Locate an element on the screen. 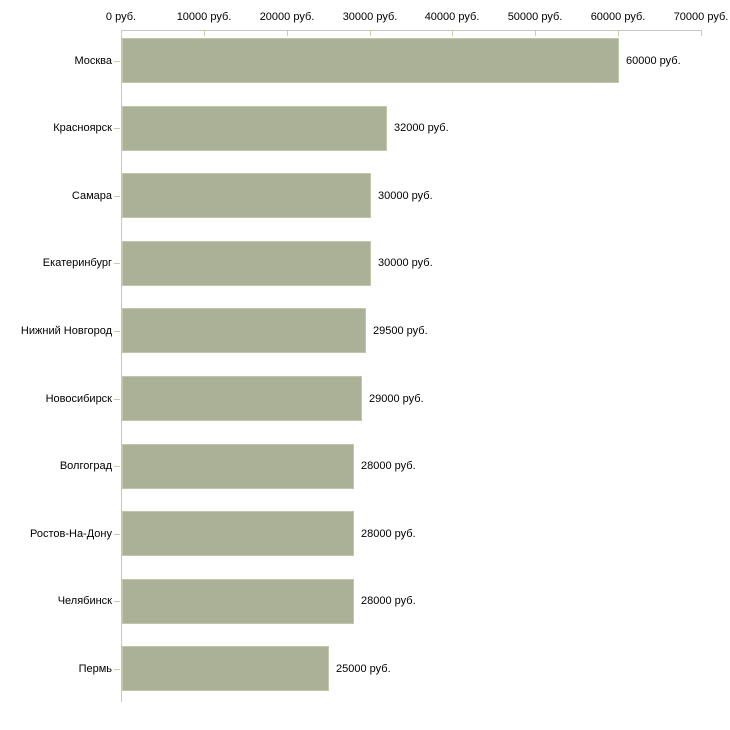 The height and width of the screenshot is (730, 730). bar-value-label: 25000 руб. is located at coordinates (363, 669).